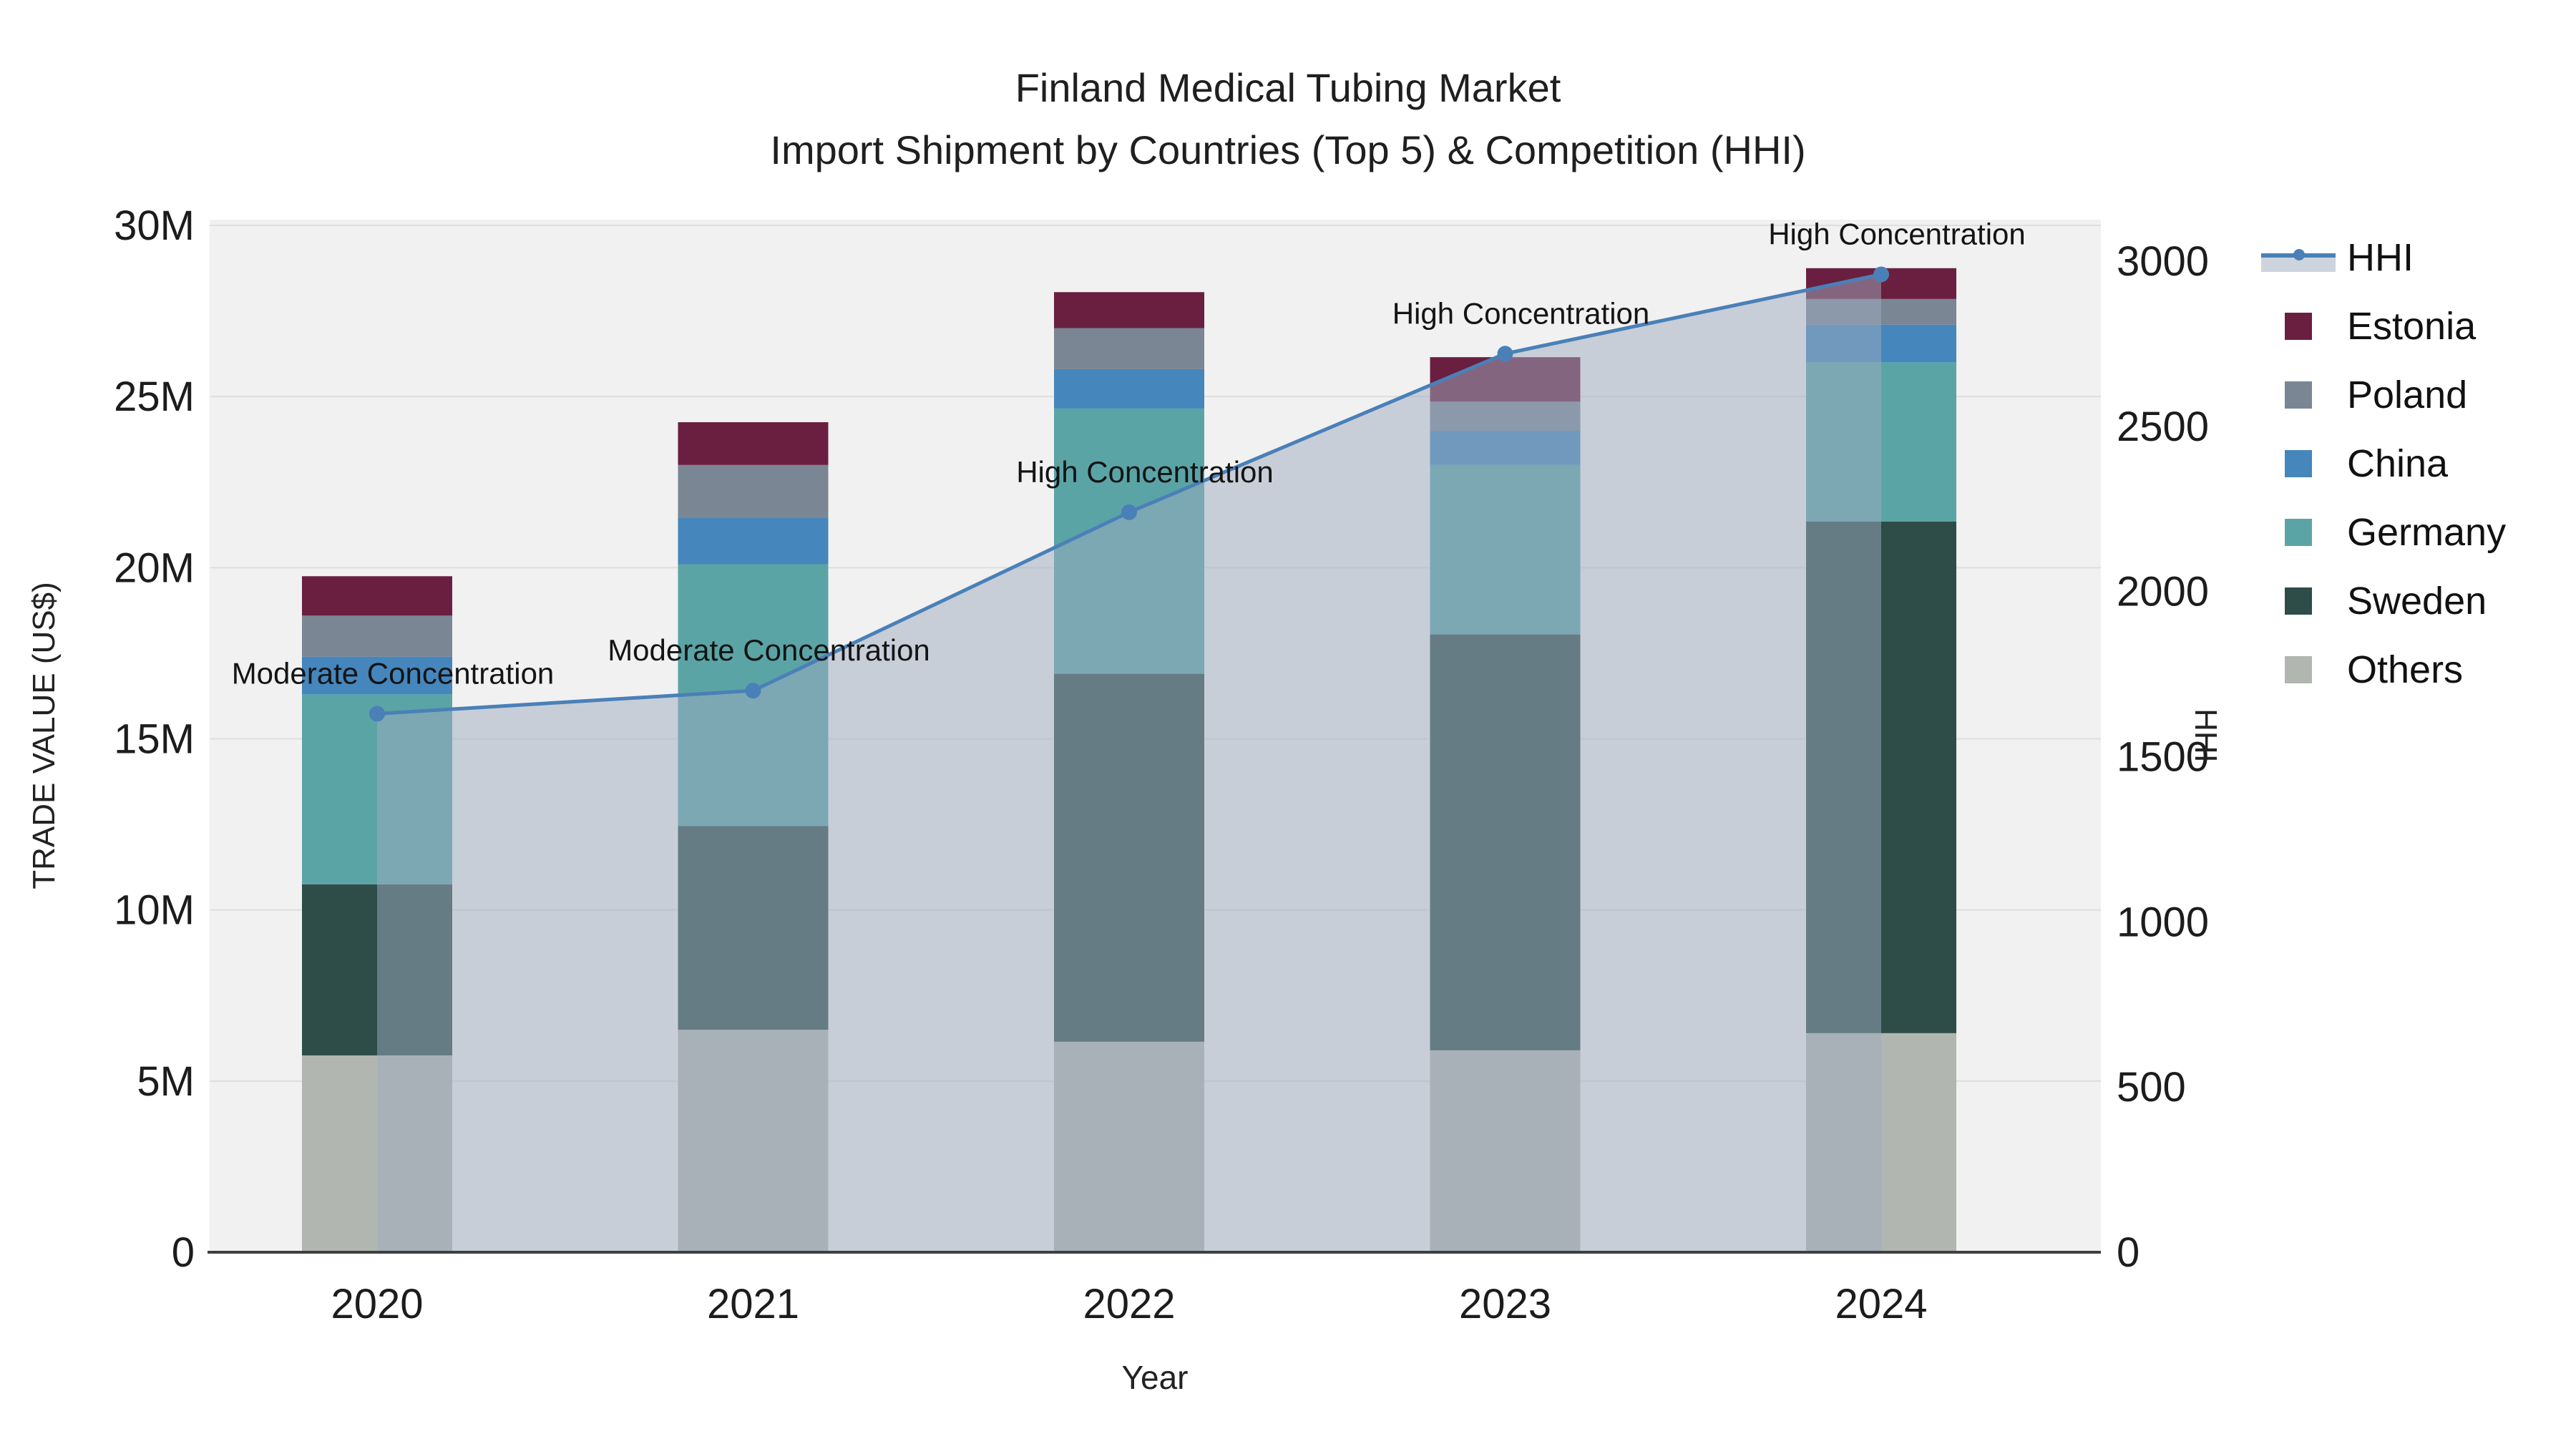 The height and width of the screenshot is (1449, 2576). What do you see at coordinates (377, 714) in the screenshot?
I see `hhi-marker-2020` at bounding box center [377, 714].